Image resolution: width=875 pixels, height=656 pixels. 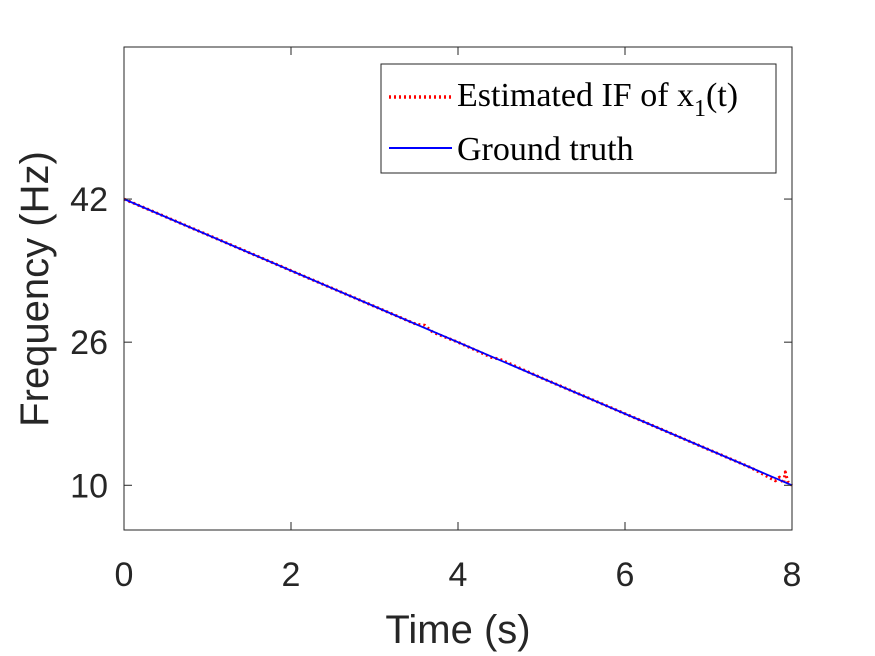 I want to click on x-axis-label: Time (s), so click(x=457, y=630).